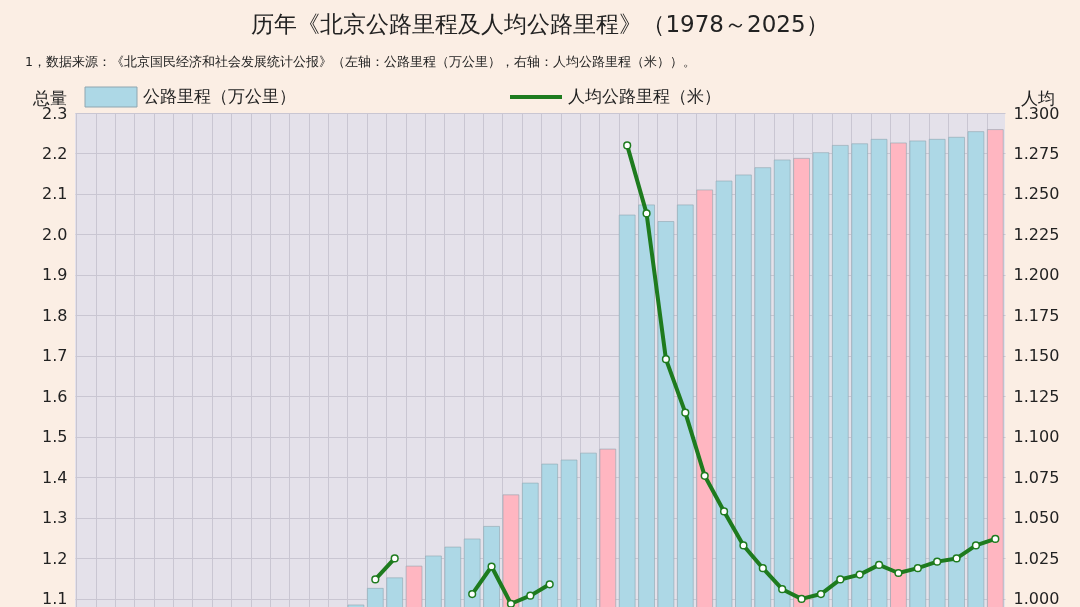 Image resolution: width=1080 pixels, height=607 pixels. Describe the element at coordinates (55, 598) in the screenshot. I see `y-tick-label: 1.1` at that location.